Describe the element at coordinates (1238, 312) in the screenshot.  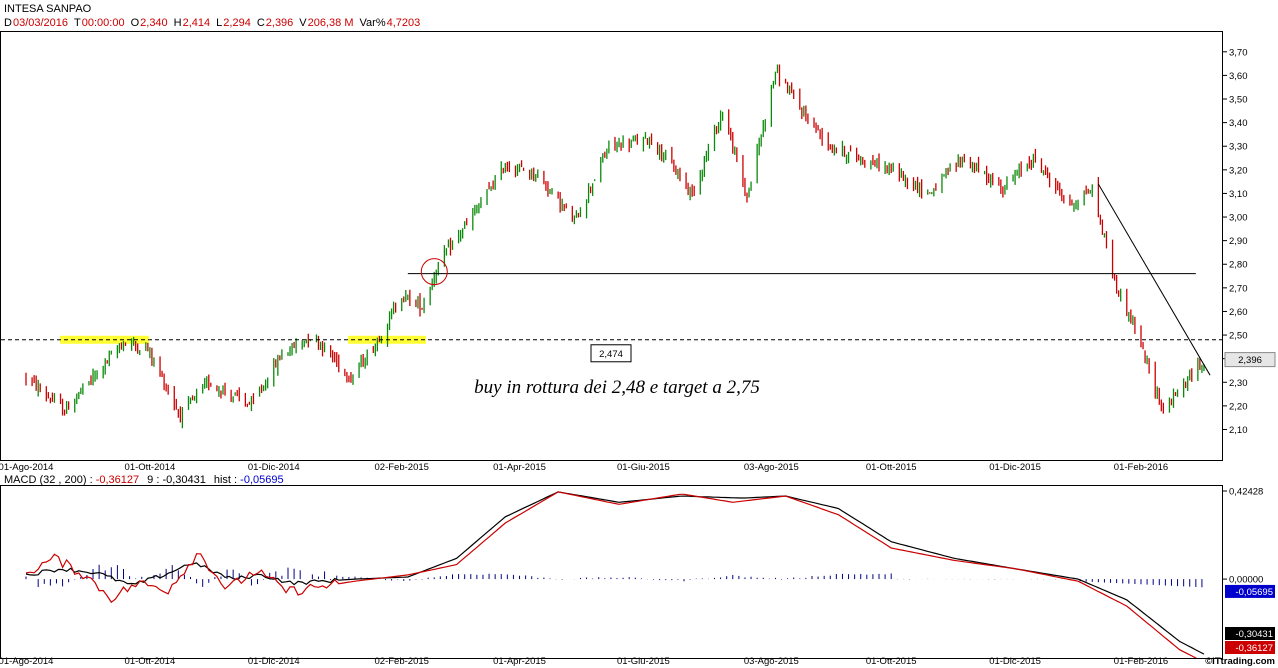
I see `y-tick-label: 2,60` at that location.